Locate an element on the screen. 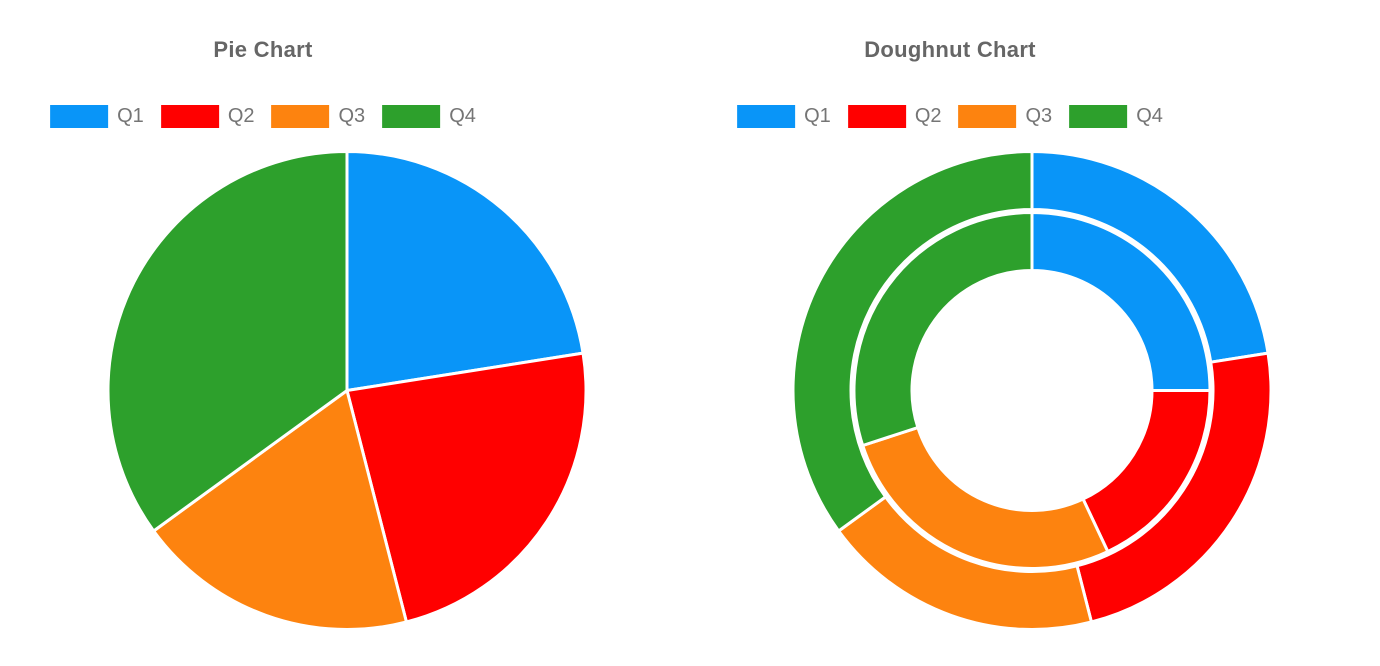  pie-chart-title: Pie Chart is located at coordinates (263, 49).